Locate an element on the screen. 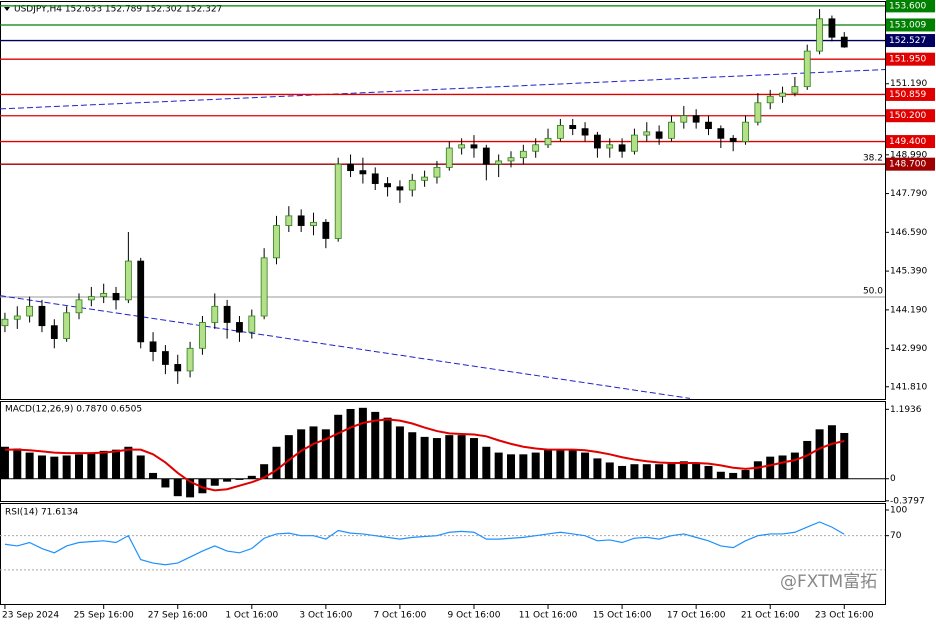  y-tick-label: 141.810 is located at coordinates (908, 387).